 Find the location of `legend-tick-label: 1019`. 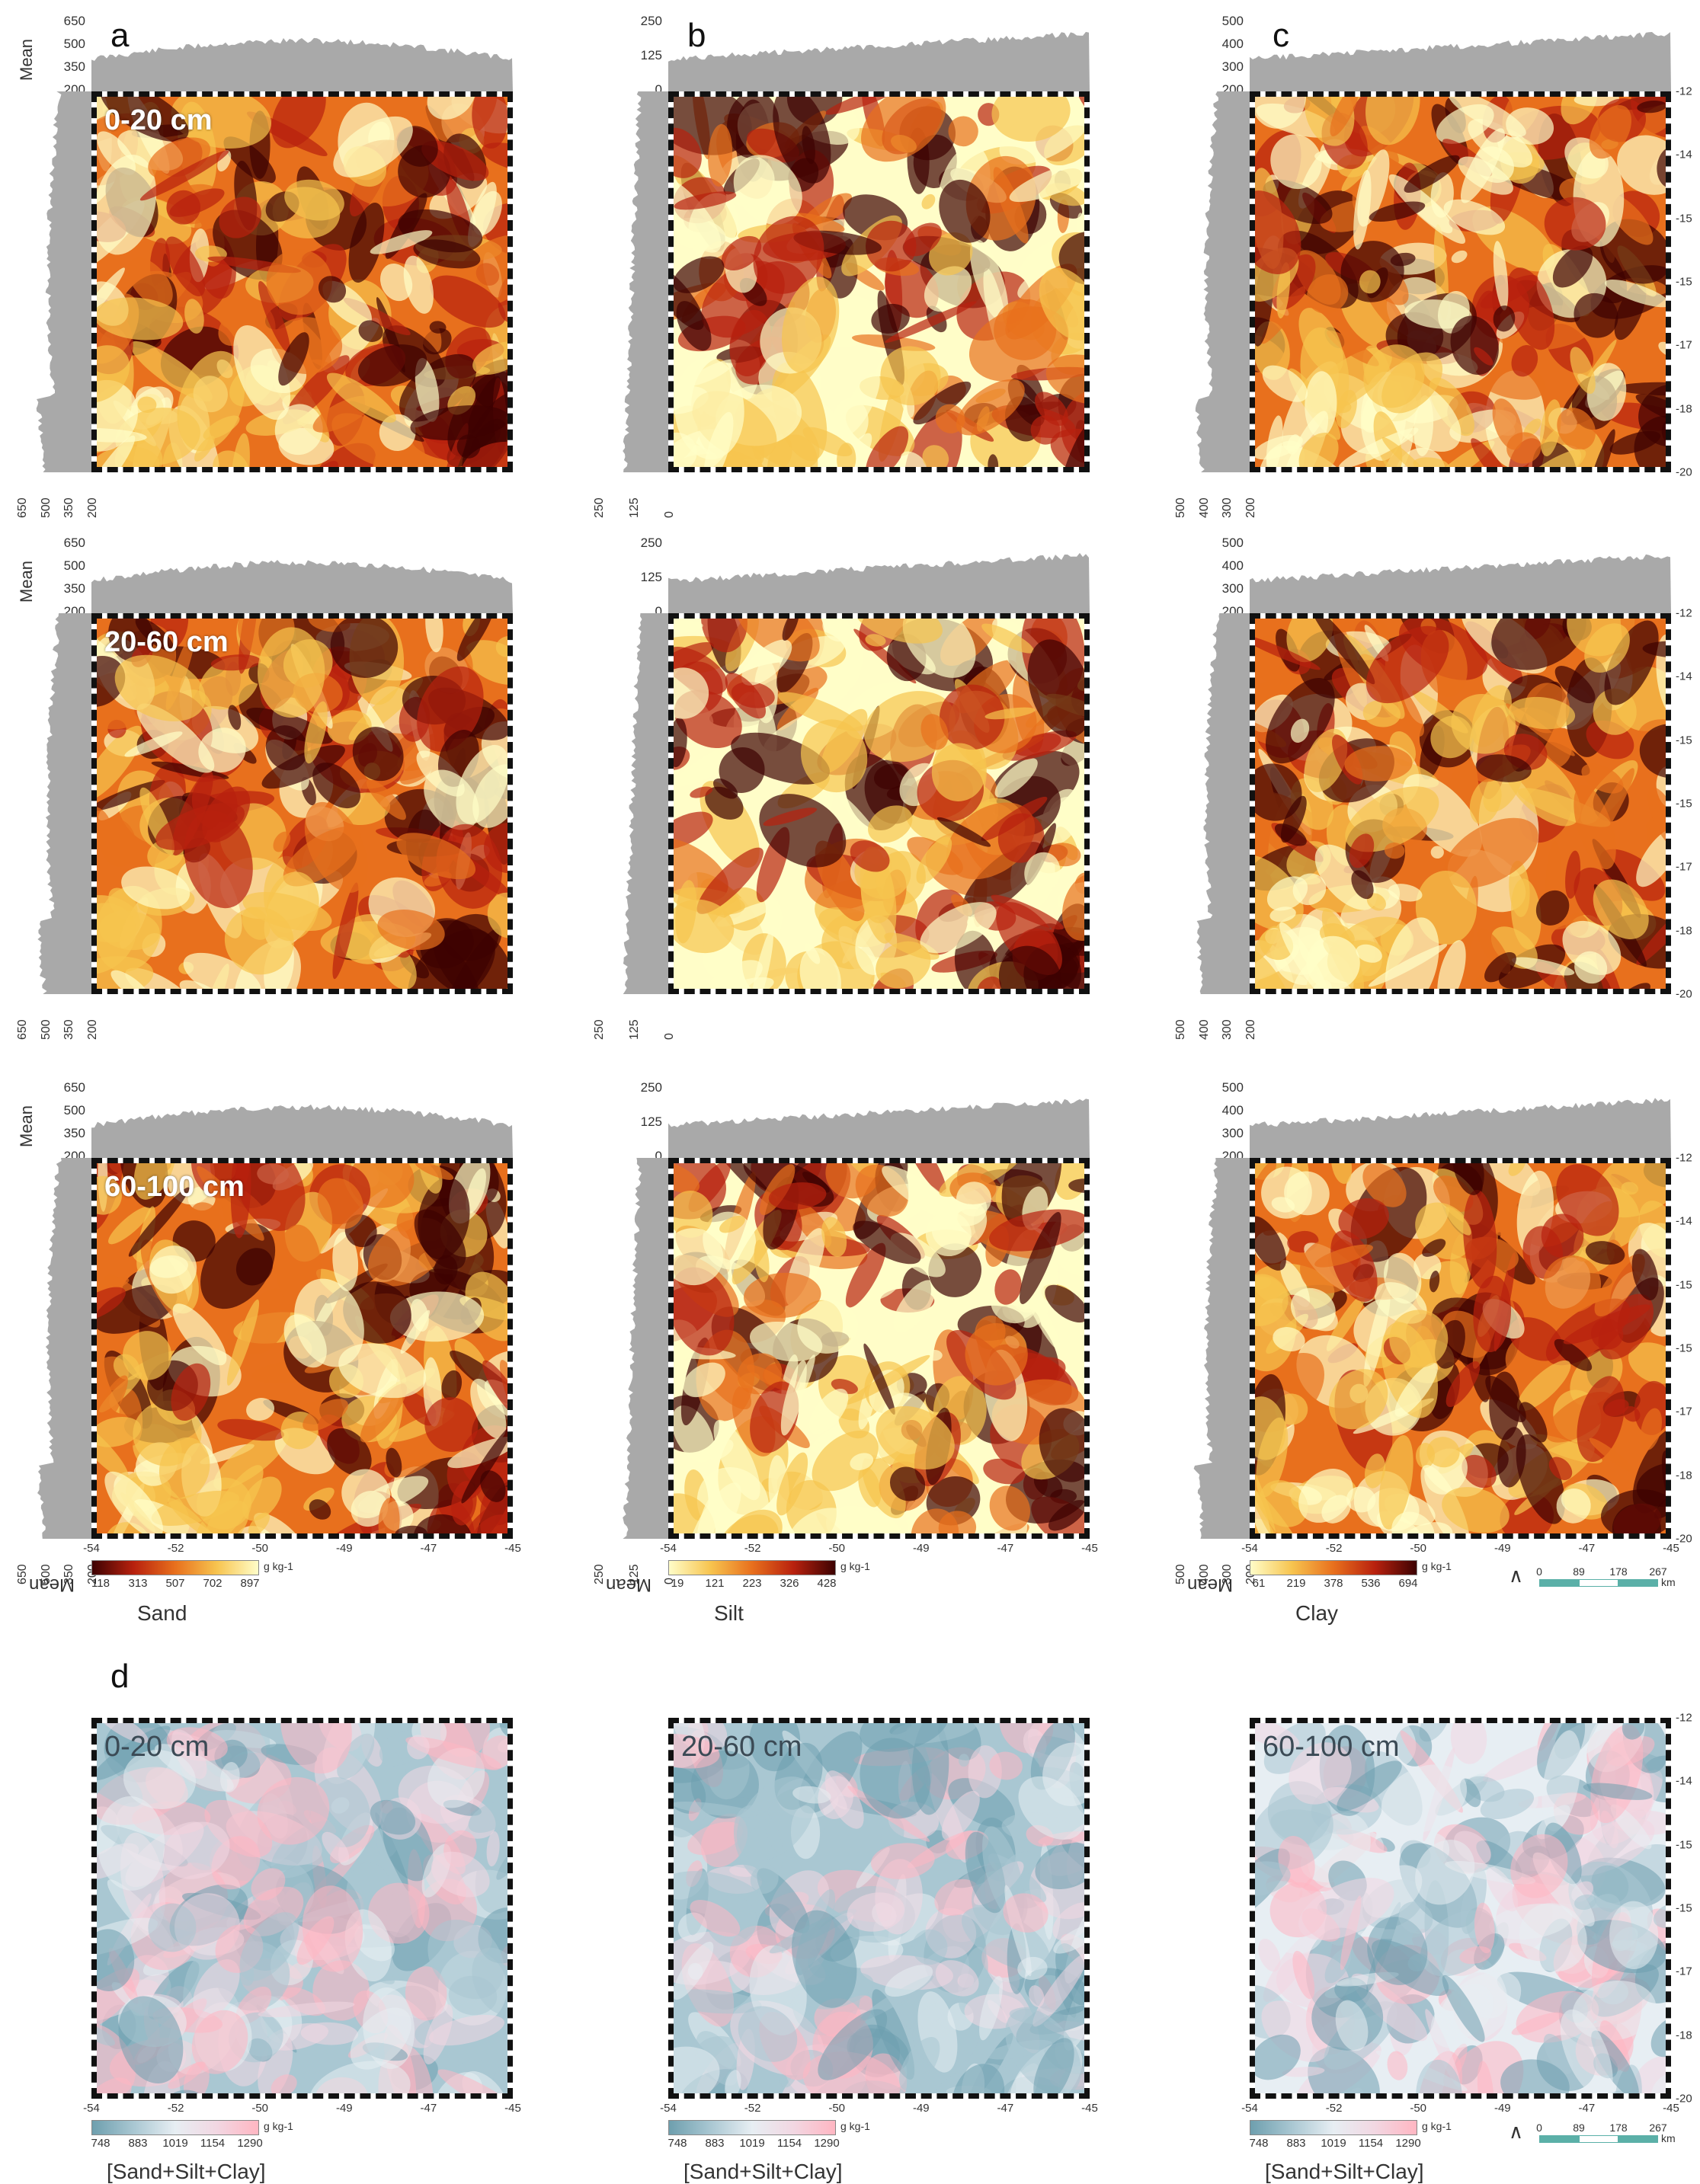

legend-tick-label: 1019 is located at coordinates (1333, 2143).